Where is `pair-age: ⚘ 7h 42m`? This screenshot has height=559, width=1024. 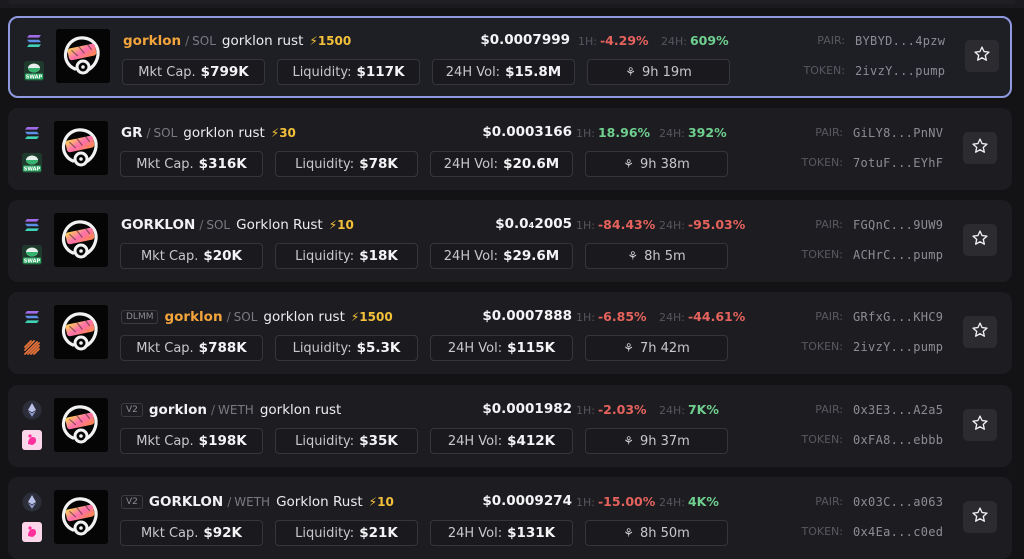
pair-age: ⚘ 7h 42m is located at coordinates (656, 348).